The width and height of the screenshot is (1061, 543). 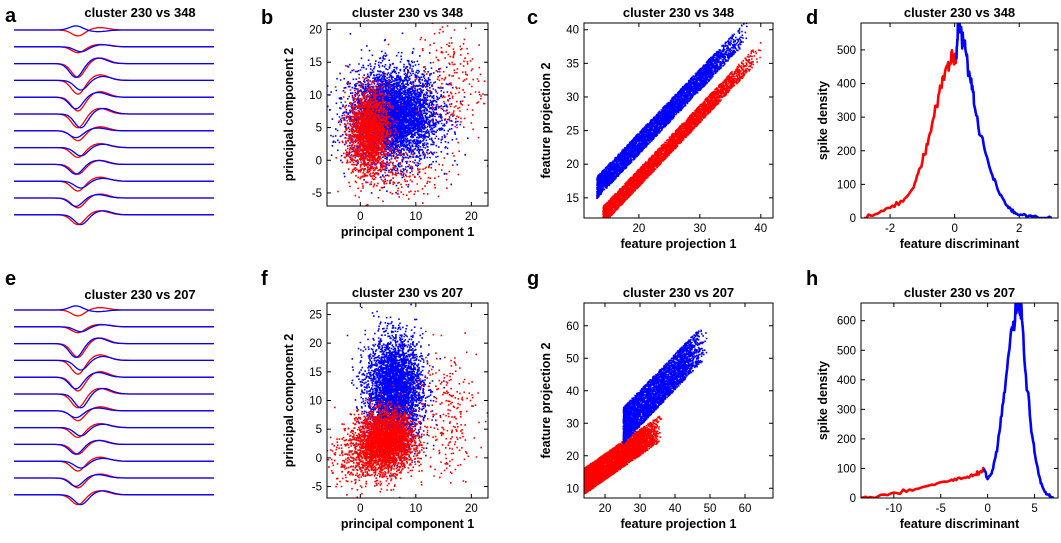 I want to click on waveform-panel-e, so click(x=114, y=405).